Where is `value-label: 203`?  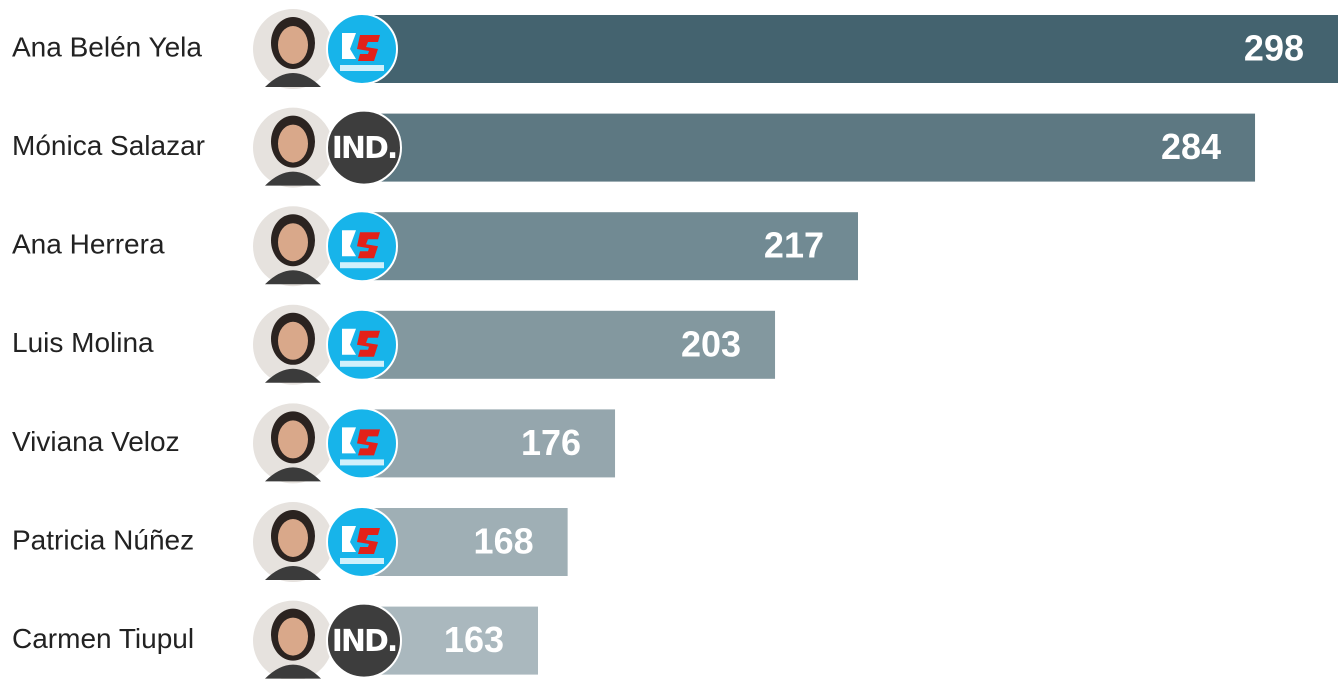 value-label: 203 is located at coordinates (711, 343).